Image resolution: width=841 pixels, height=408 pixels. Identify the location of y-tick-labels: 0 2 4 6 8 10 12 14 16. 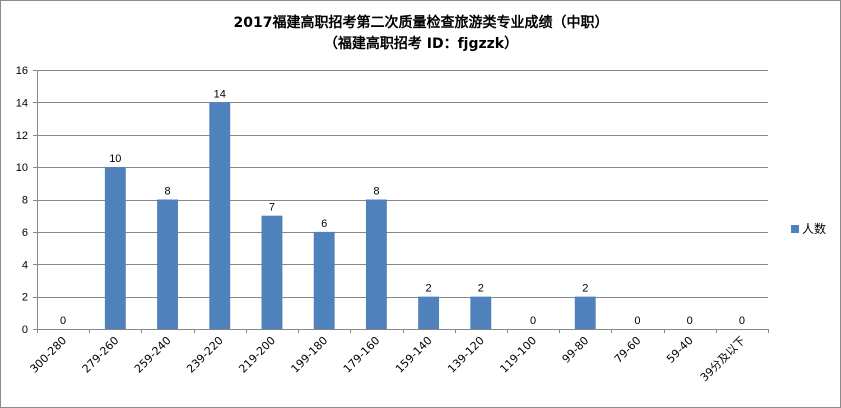
(22, 200).